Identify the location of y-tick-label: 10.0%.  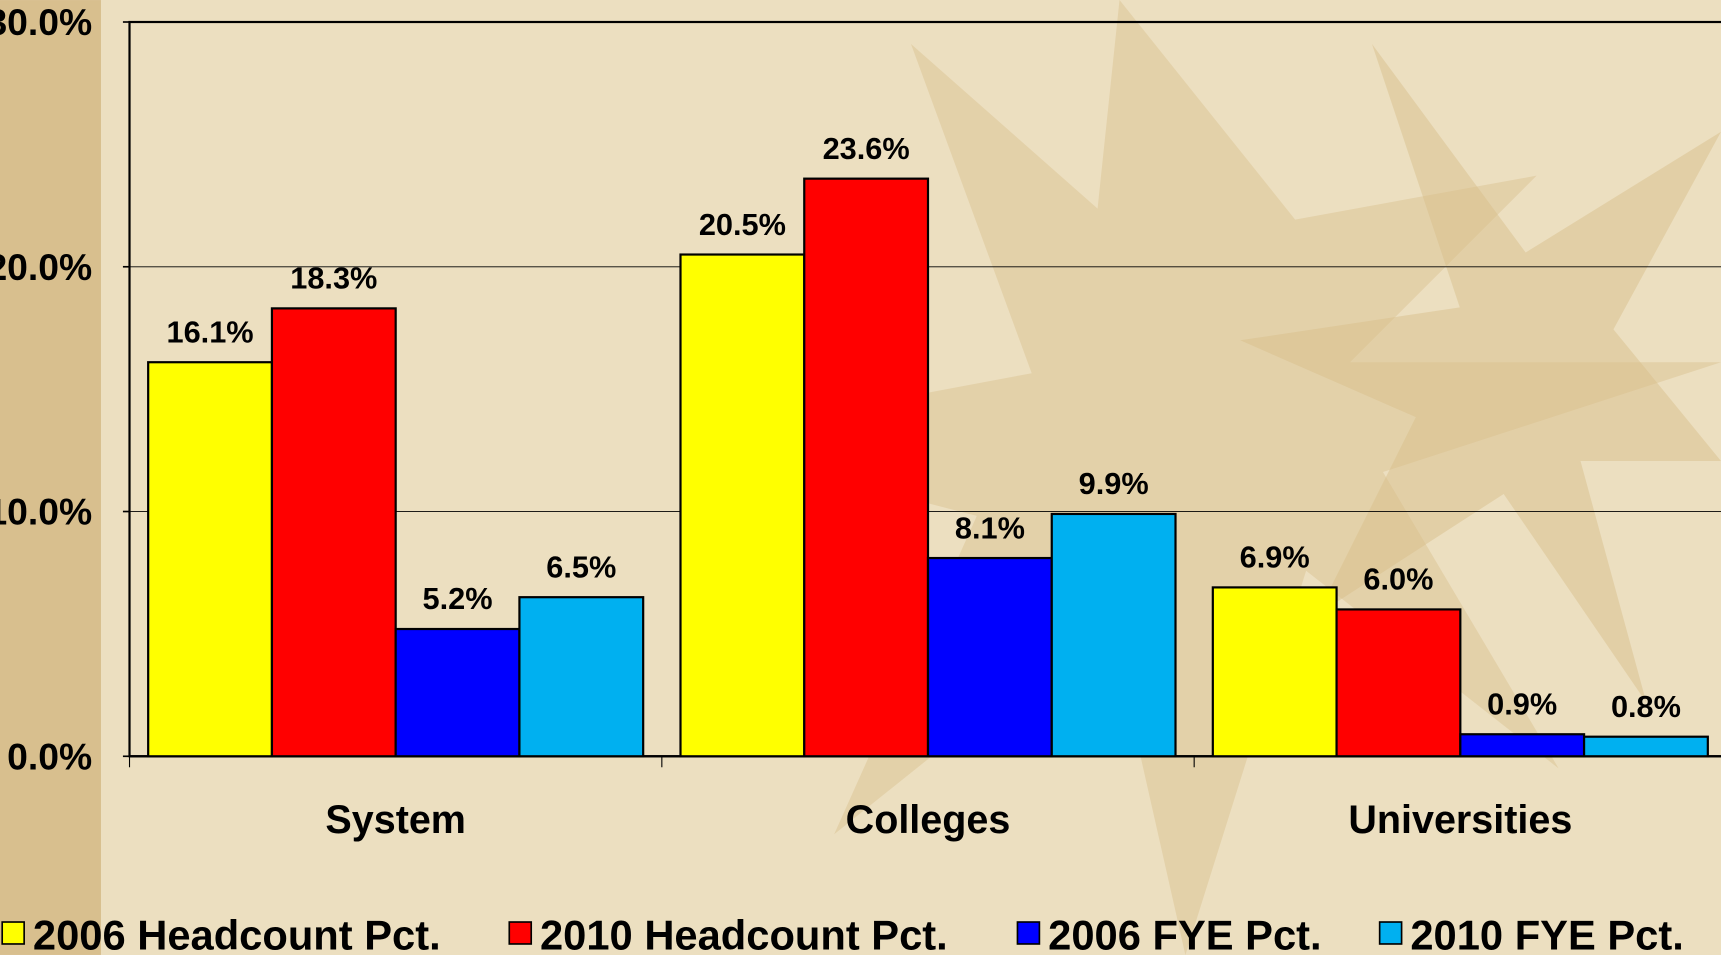
(46, 512).